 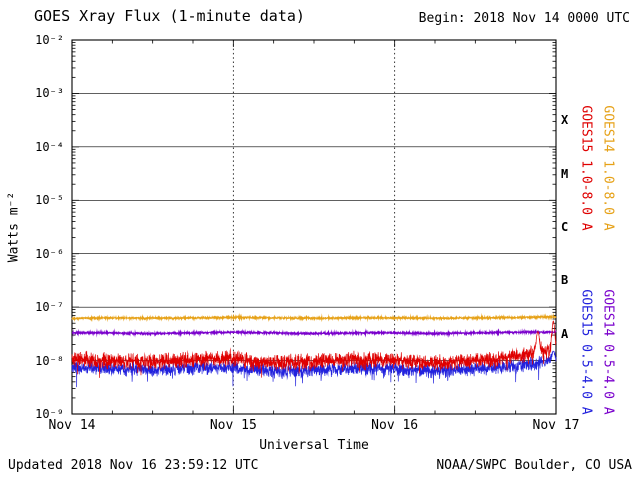 I want to click on chart-title: GOES Xray Flux (1-minute data), so click(x=169, y=16).